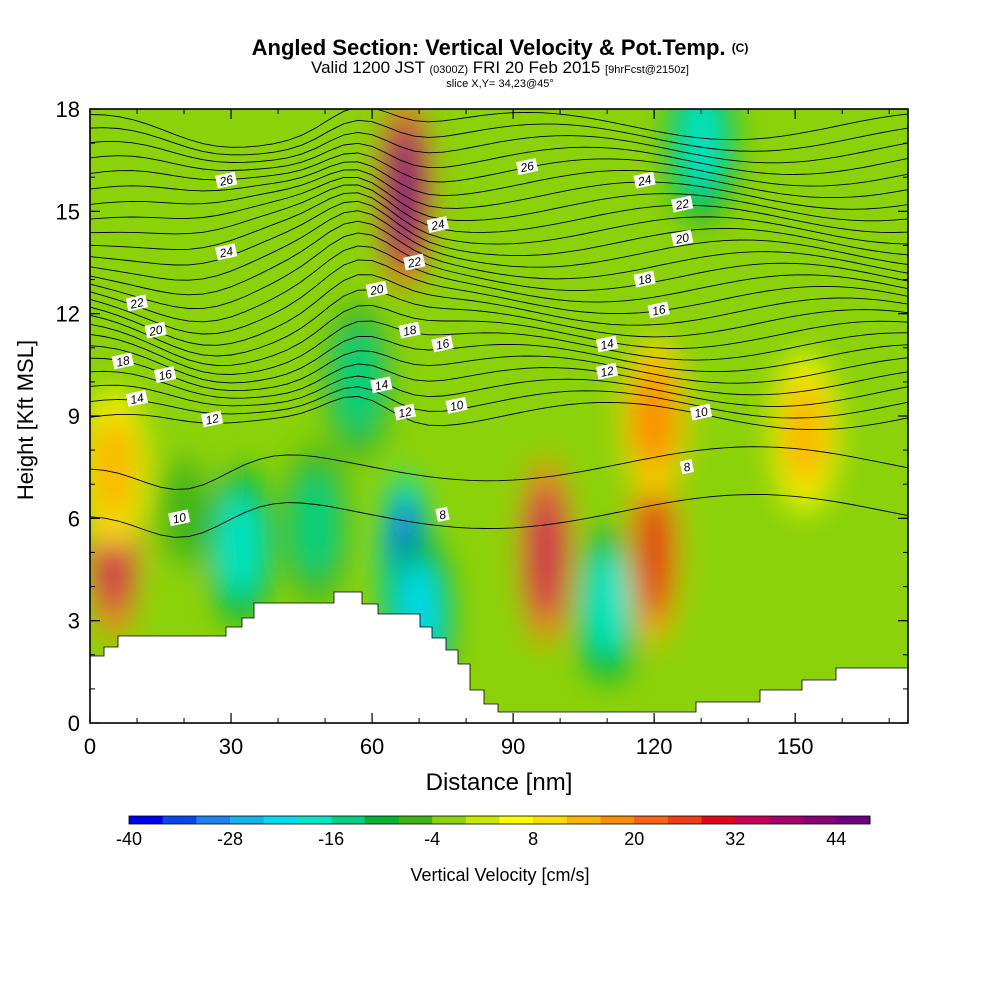 The width and height of the screenshot is (1000, 1000). Describe the element at coordinates (155, 330) in the screenshot. I see `contour-label-text: 20` at that location.